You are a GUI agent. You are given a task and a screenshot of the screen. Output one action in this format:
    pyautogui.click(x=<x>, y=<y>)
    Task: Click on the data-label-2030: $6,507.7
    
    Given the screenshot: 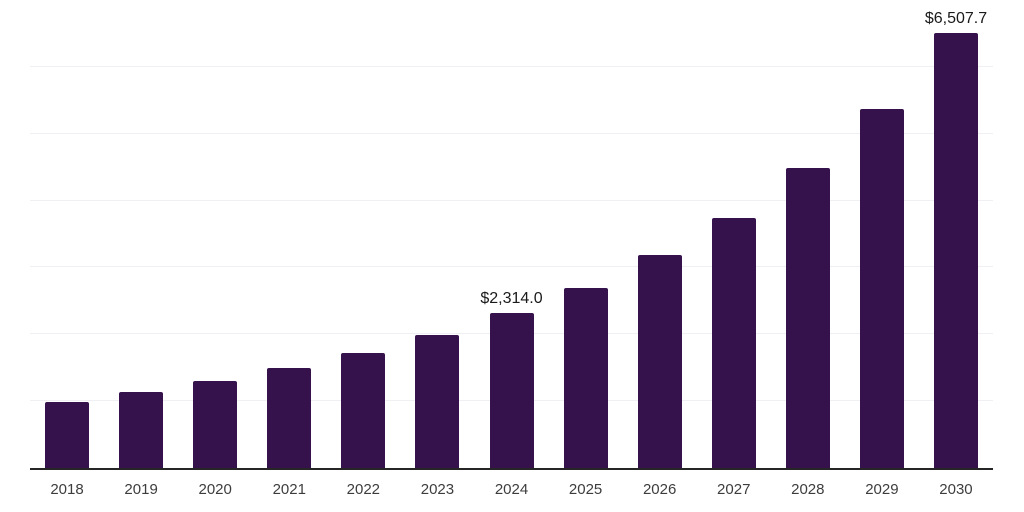 What is the action you would take?
    pyautogui.click(x=956, y=18)
    